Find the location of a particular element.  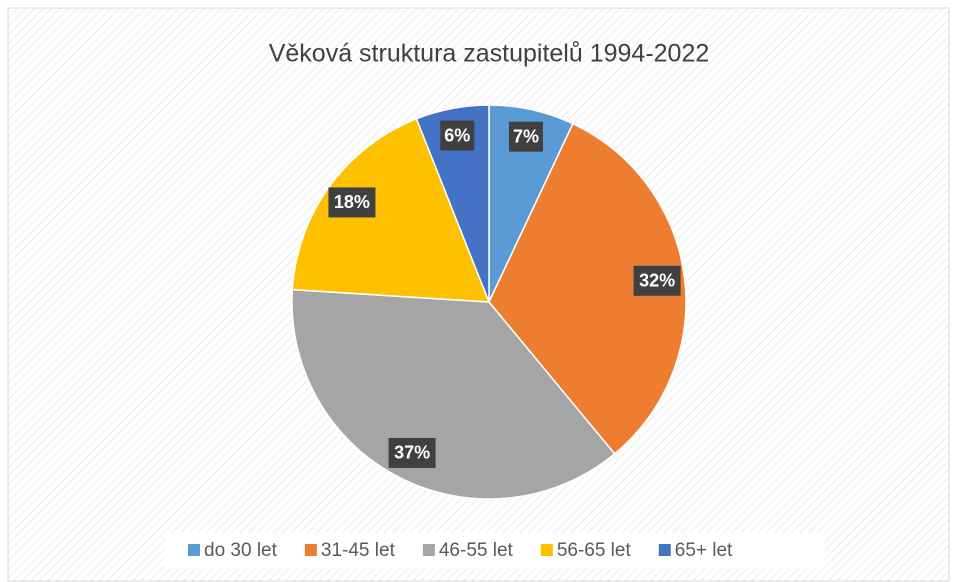

legend-background is located at coordinates (495, 551).